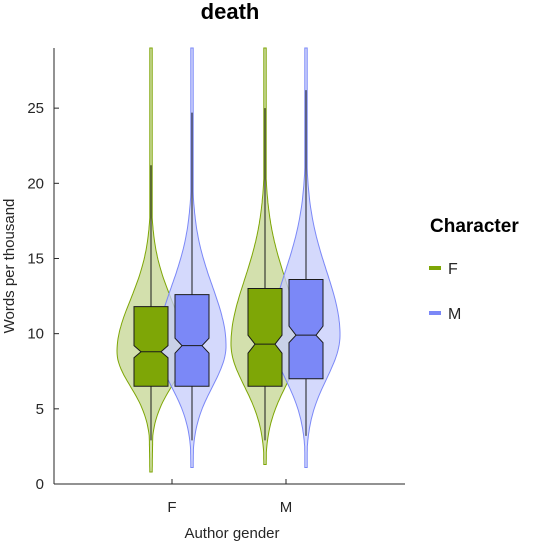 Image resolution: width=534 pixels, height=543 pixels. I want to click on legend-label-m: M, so click(454, 314).